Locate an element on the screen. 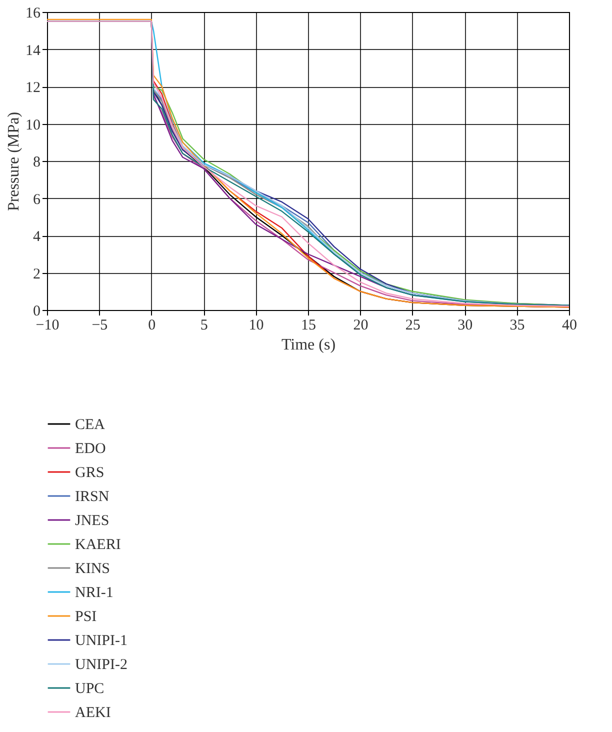 The image size is (612, 732). legend-label: UNIPI-2 is located at coordinates (101, 665).